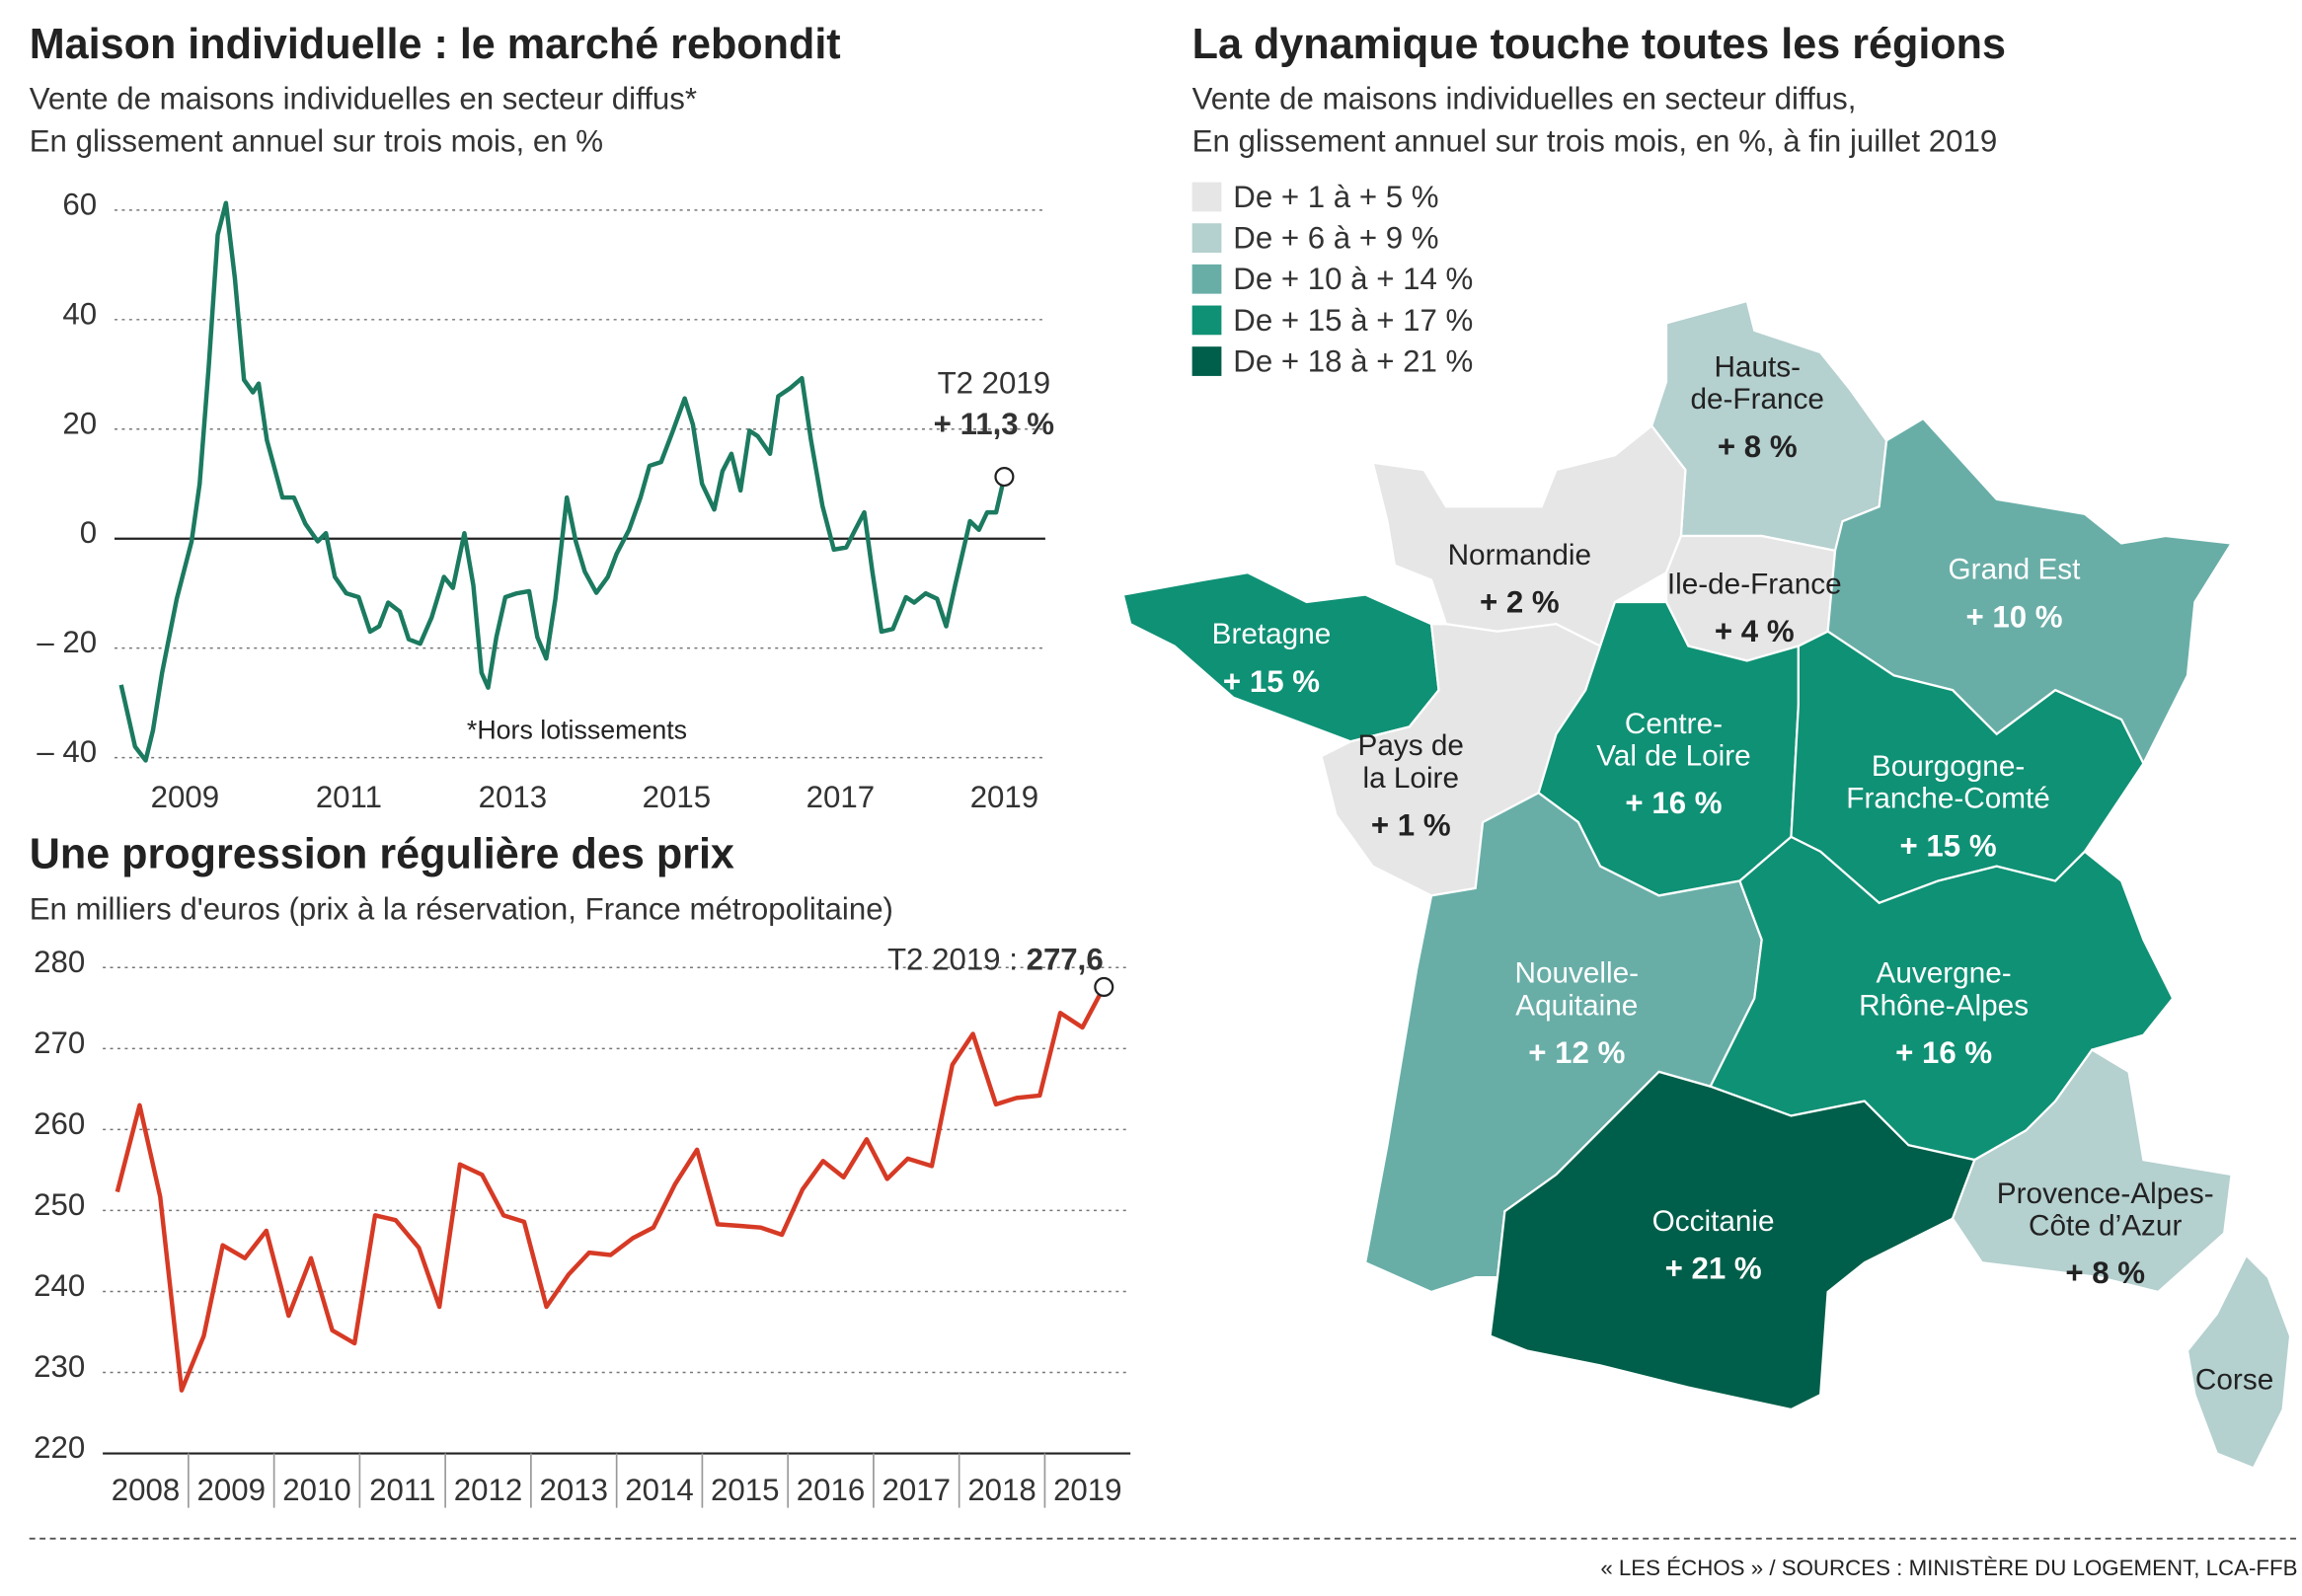  Describe the element at coordinates (435, 44) in the screenshot. I see `chart-title: Maison individuelle : le marché rebondit` at that location.